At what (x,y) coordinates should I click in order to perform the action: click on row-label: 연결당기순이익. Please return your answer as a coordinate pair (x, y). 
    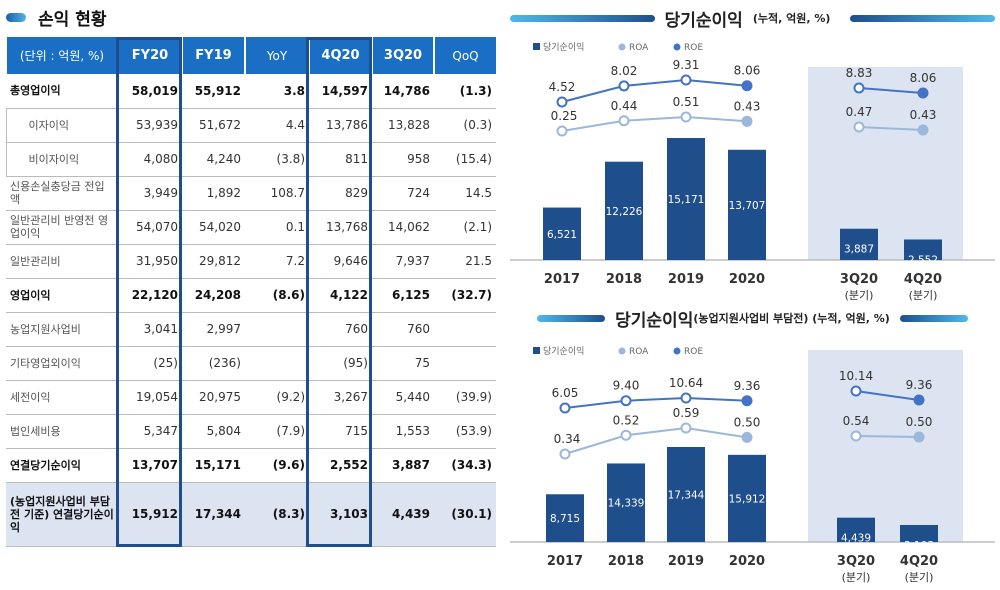
    Looking at the image, I should click on (62, 465).